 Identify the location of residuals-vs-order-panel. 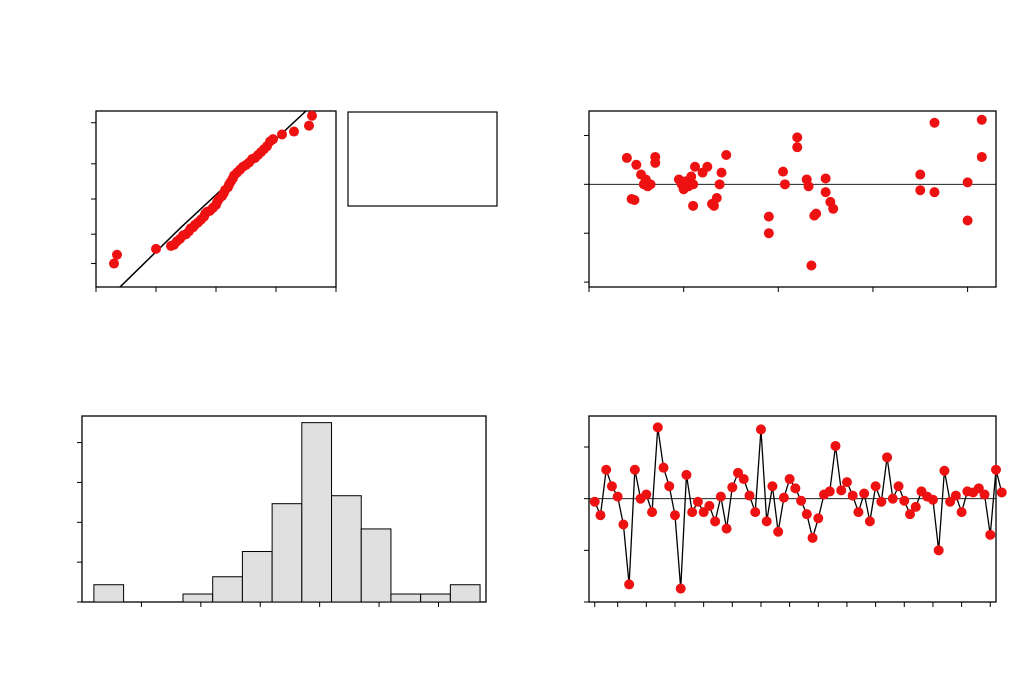
(795, 511).